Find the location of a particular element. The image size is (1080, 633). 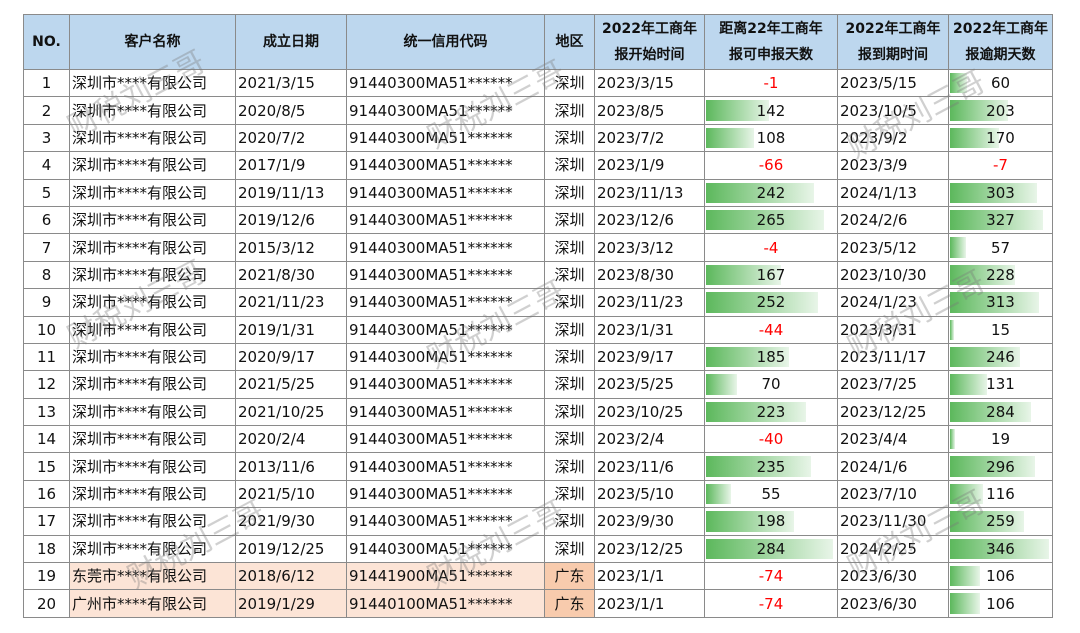

days-available-cell: 55 is located at coordinates (771, 494).